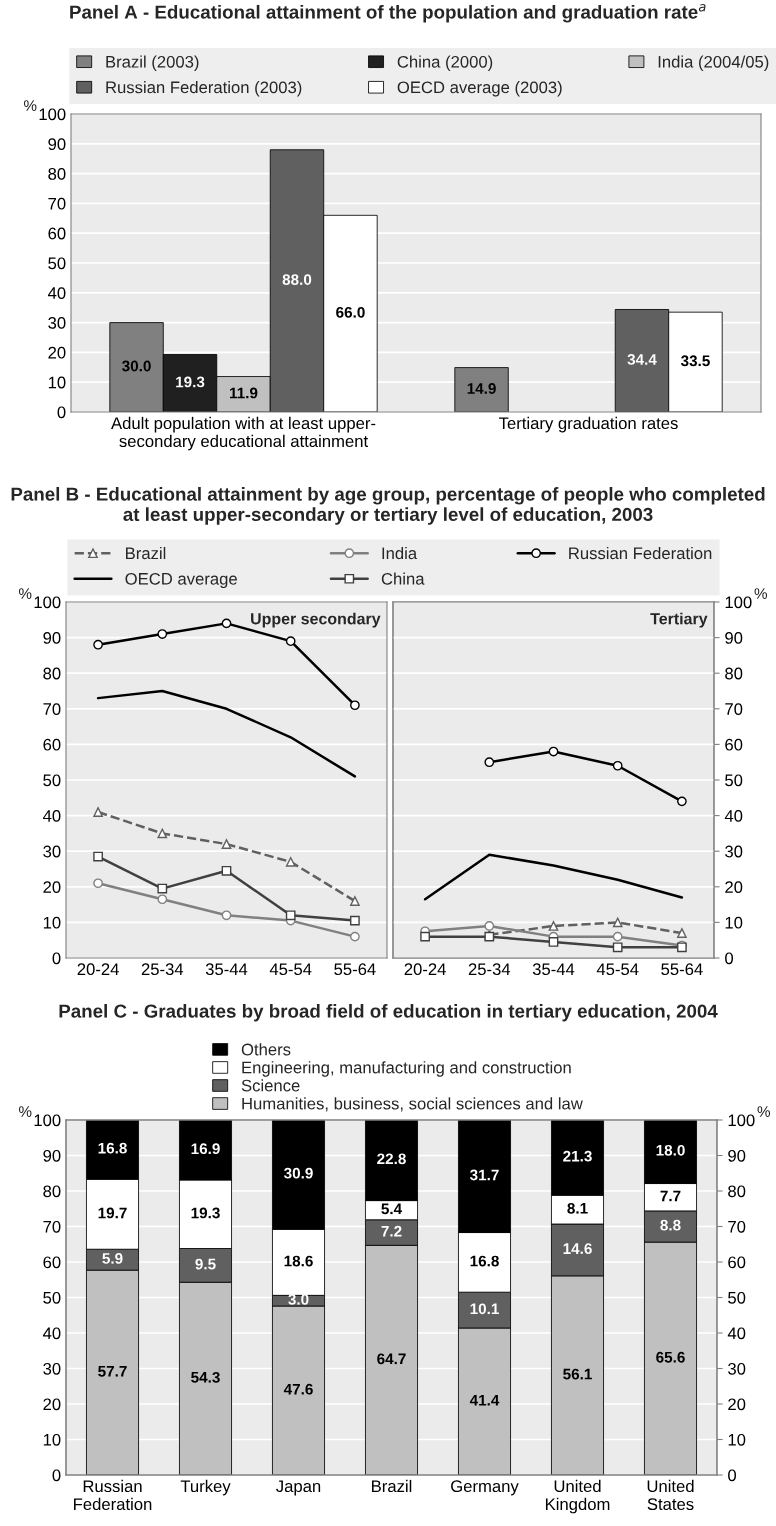 The height and width of the screenshot is (1526, 776). What do you see at coordinates (577, 1156) in the screenshot?
I see `data-label: 21.3` at bounding box center [577, 1156].